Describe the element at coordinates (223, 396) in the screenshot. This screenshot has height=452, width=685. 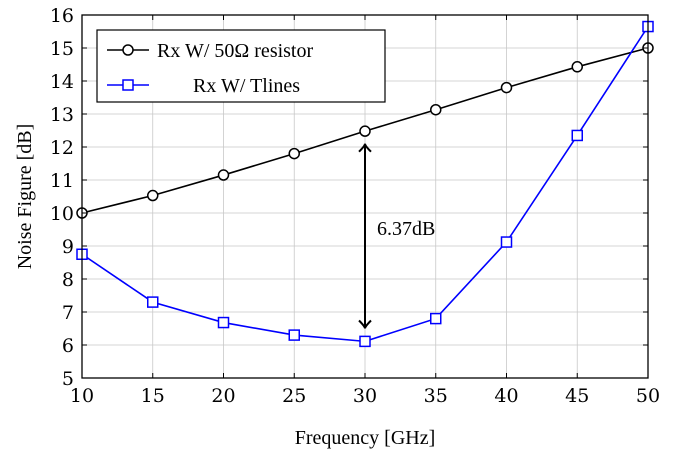
I see `x-tick-label: 20` at that location.